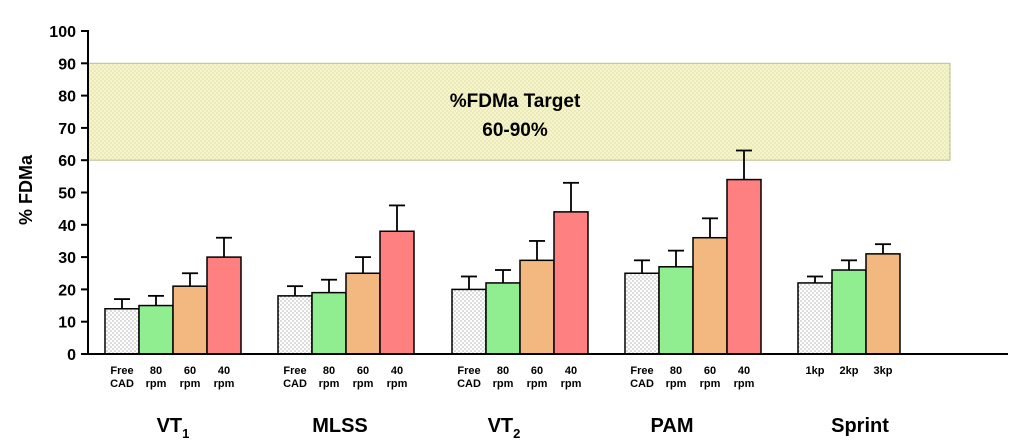 This screenshot has height=446, width=1024. What do you see at coordinates (515, 101) in the screenshot?
I see `target-band-title: %FDMa Target` at bounding box center [515, 101].